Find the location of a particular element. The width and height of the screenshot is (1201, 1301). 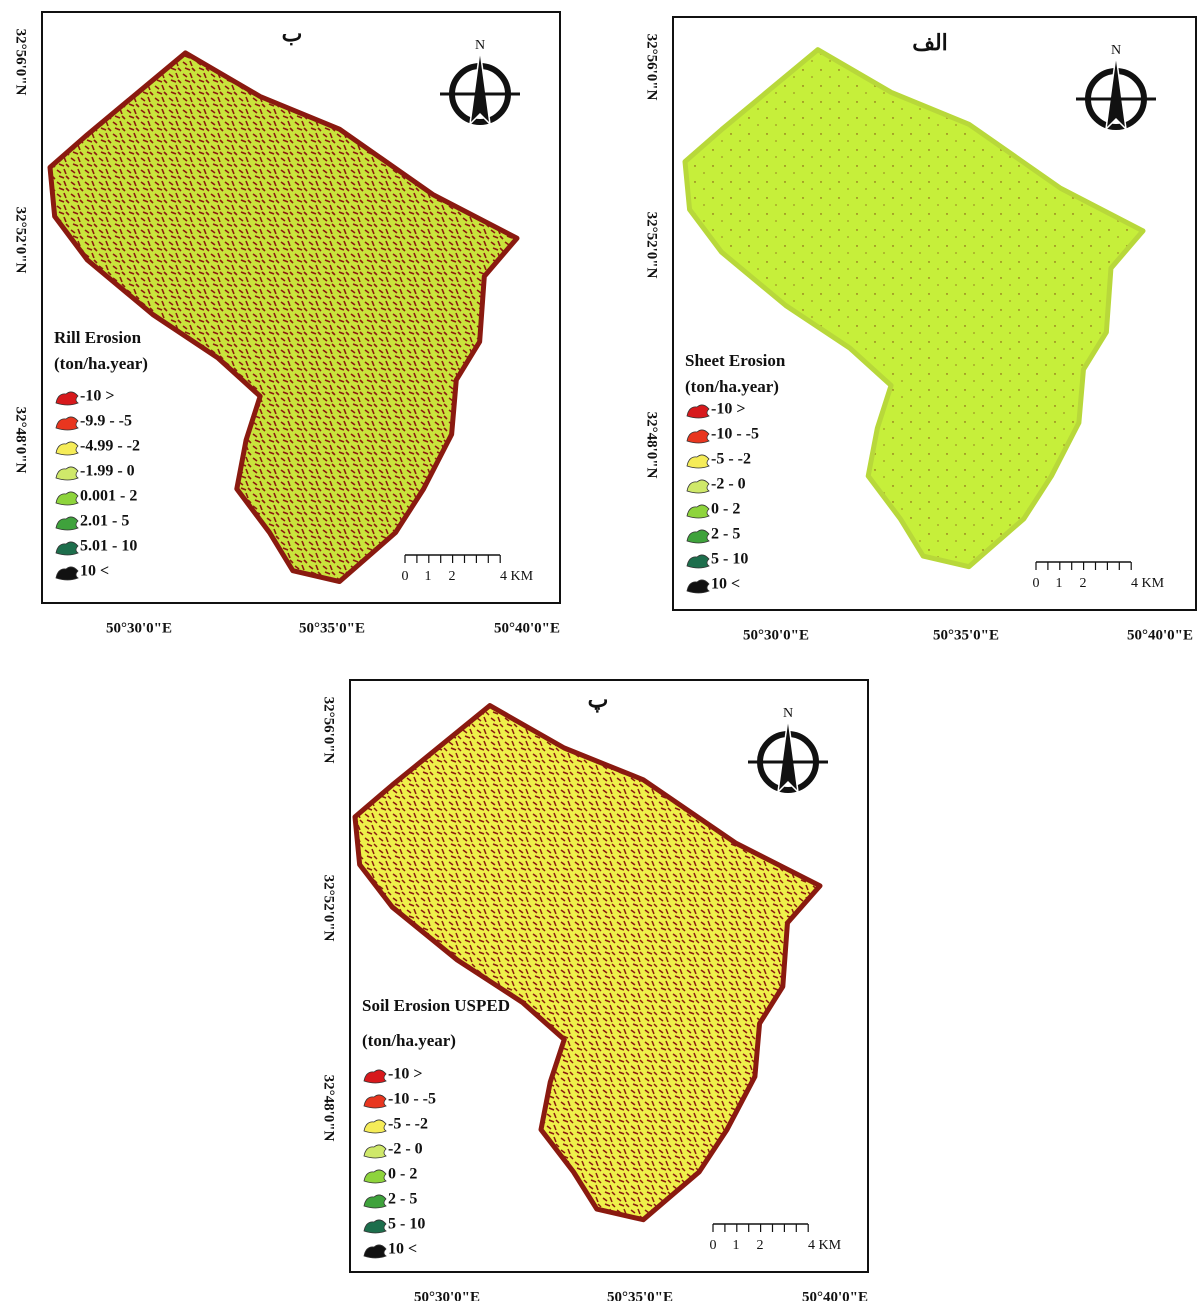

map-title: ب is located at coordinates (292, 33).